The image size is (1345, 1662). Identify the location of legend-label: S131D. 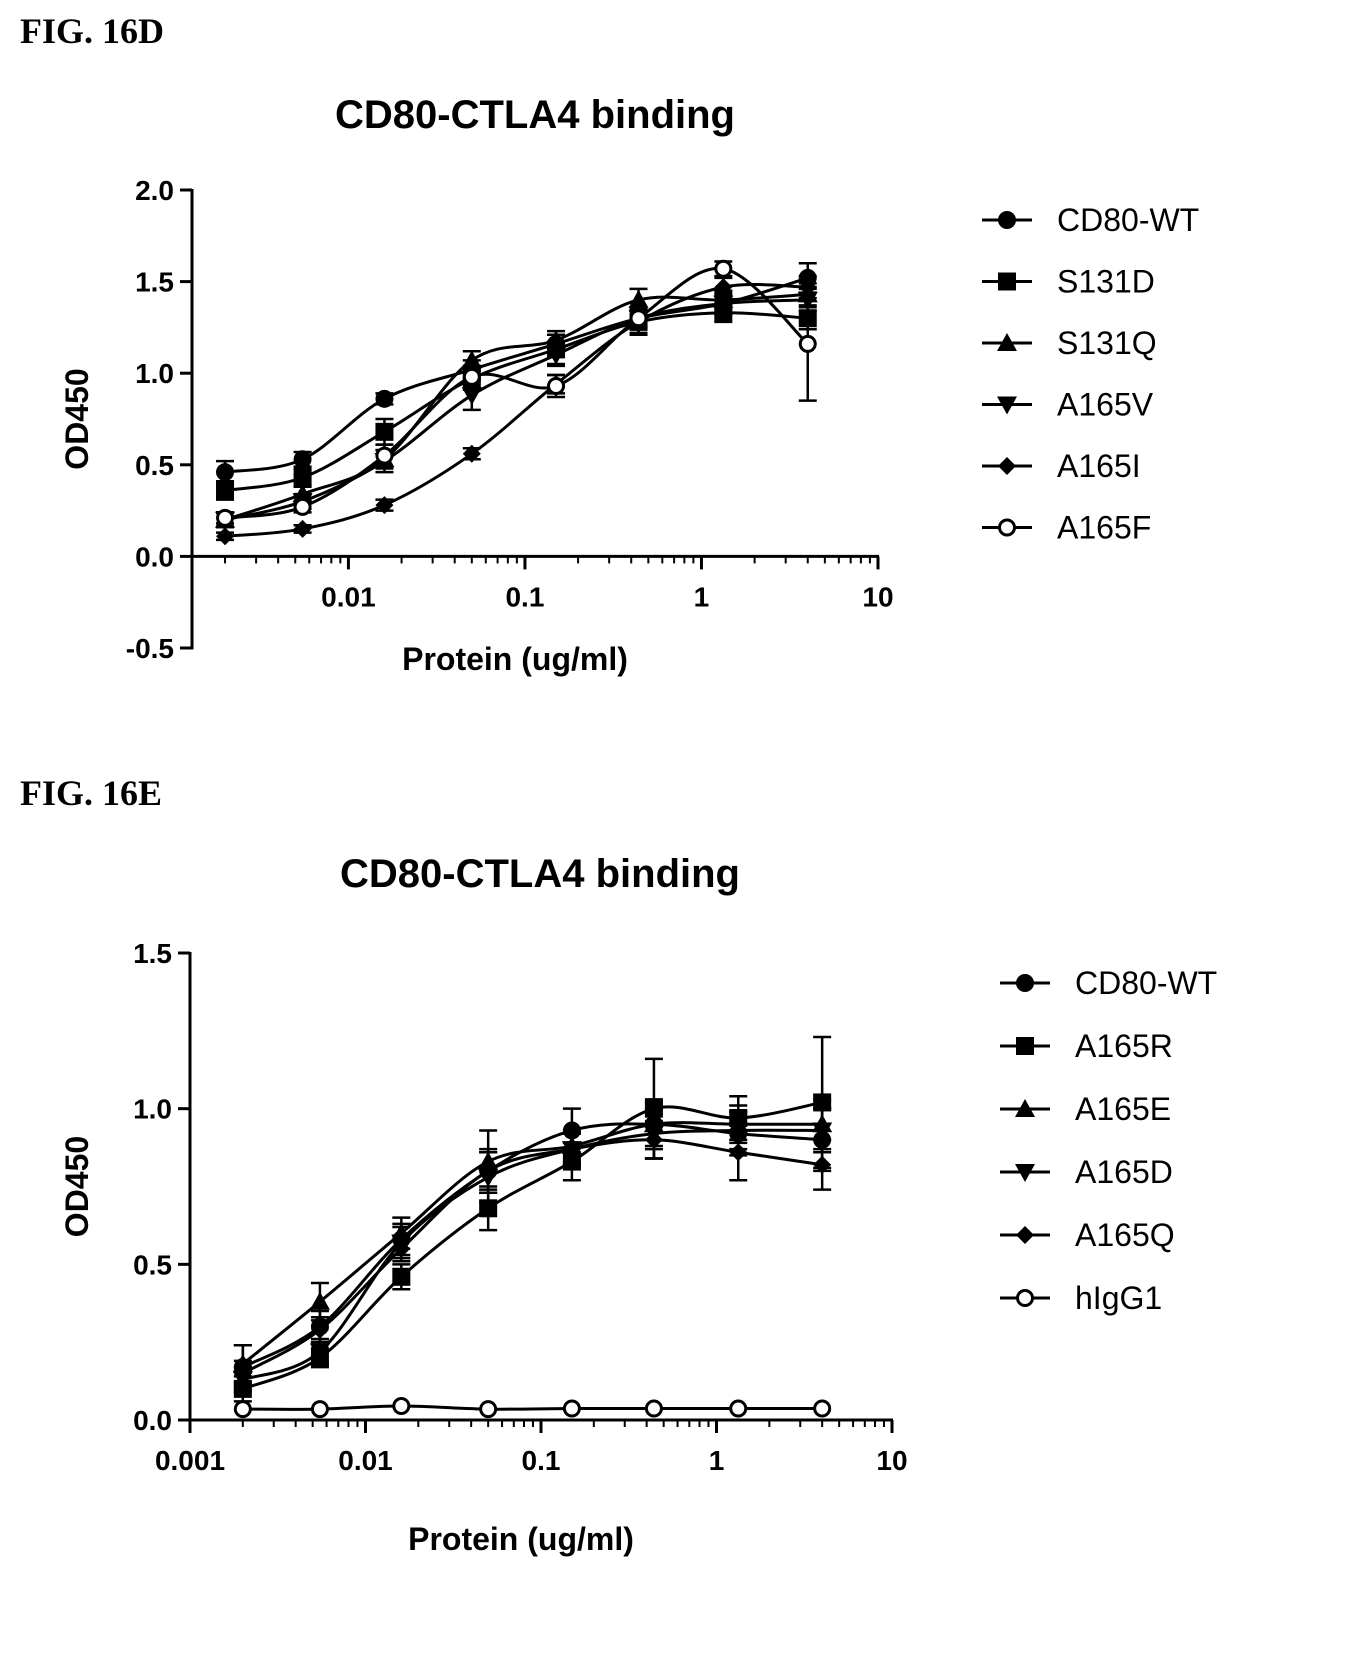
(1106, 282).